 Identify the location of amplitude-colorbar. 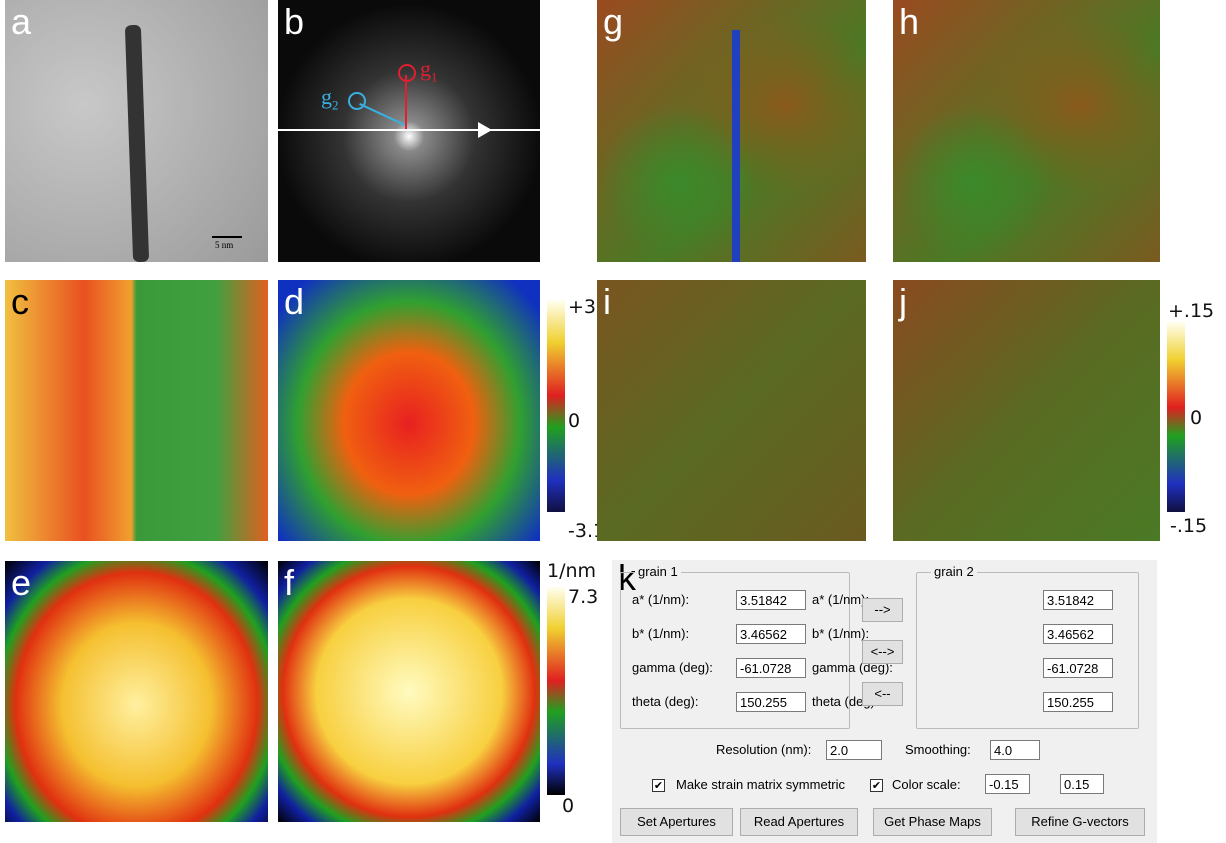
(556, 691).